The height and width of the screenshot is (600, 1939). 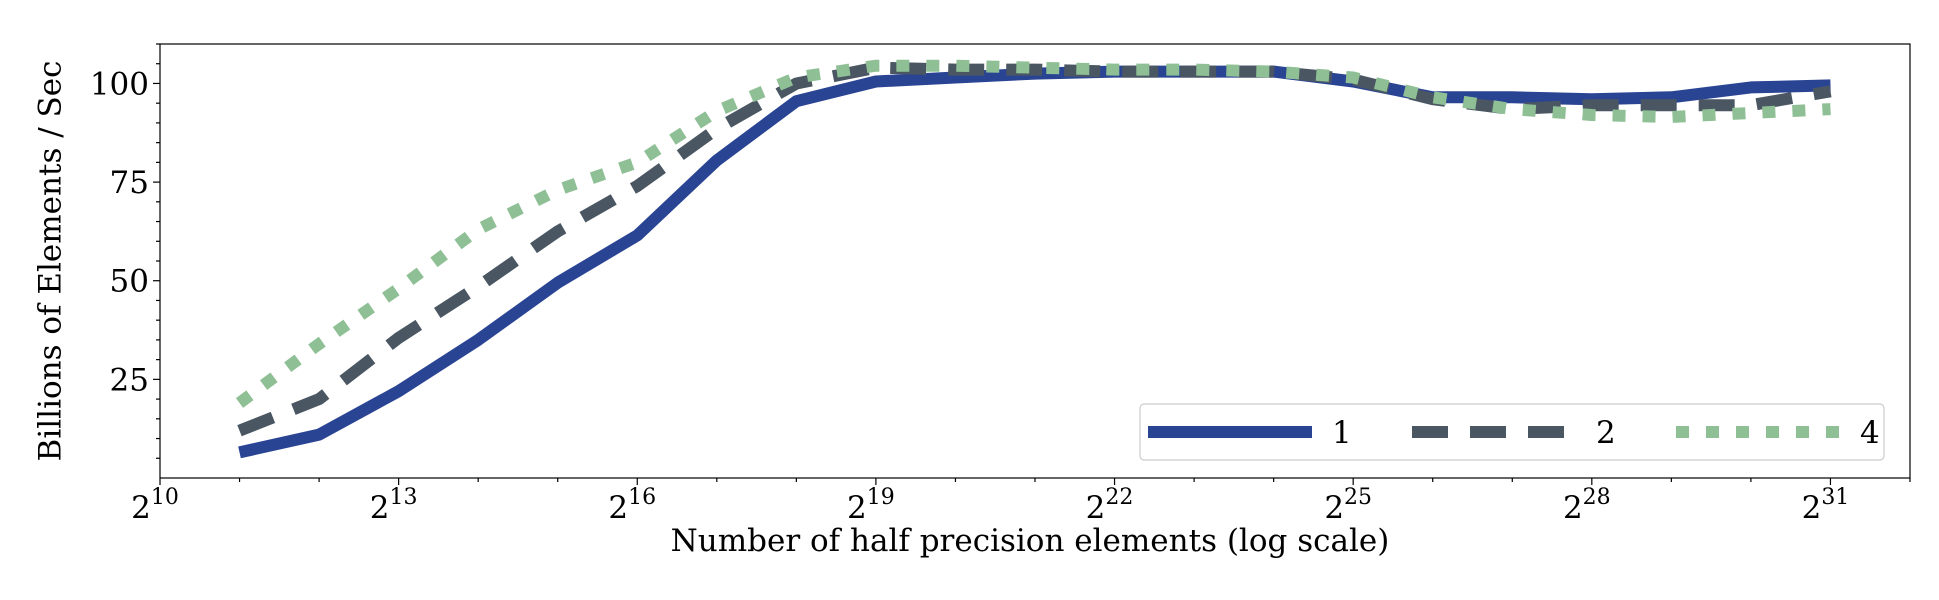 What do you see at coordinates (1606, 433) in the screenshot?
I see `legend-label-2: 2` at bounding box center [1606, 433].